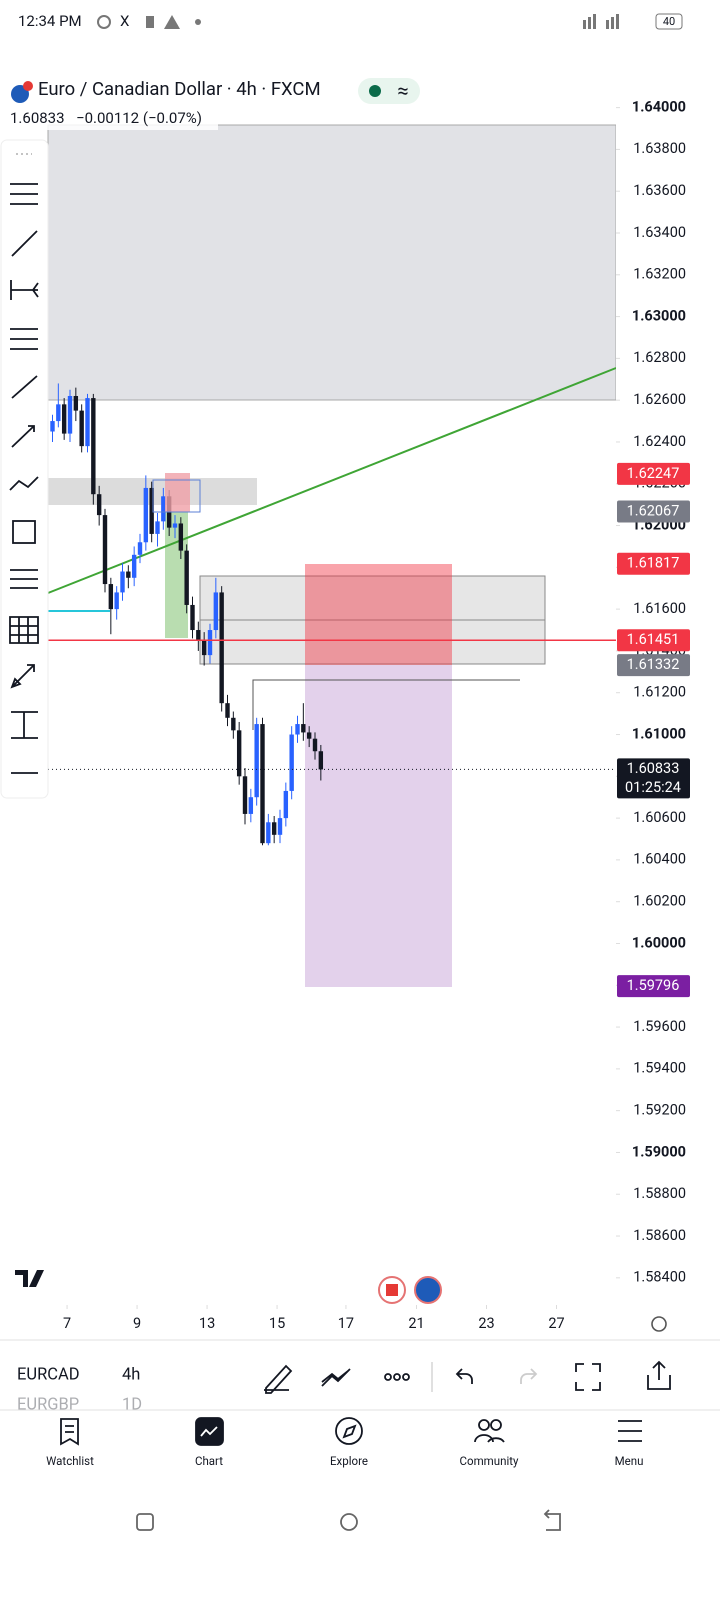  I want to click on y-tick-label: 1.61000, so click(659, 733).